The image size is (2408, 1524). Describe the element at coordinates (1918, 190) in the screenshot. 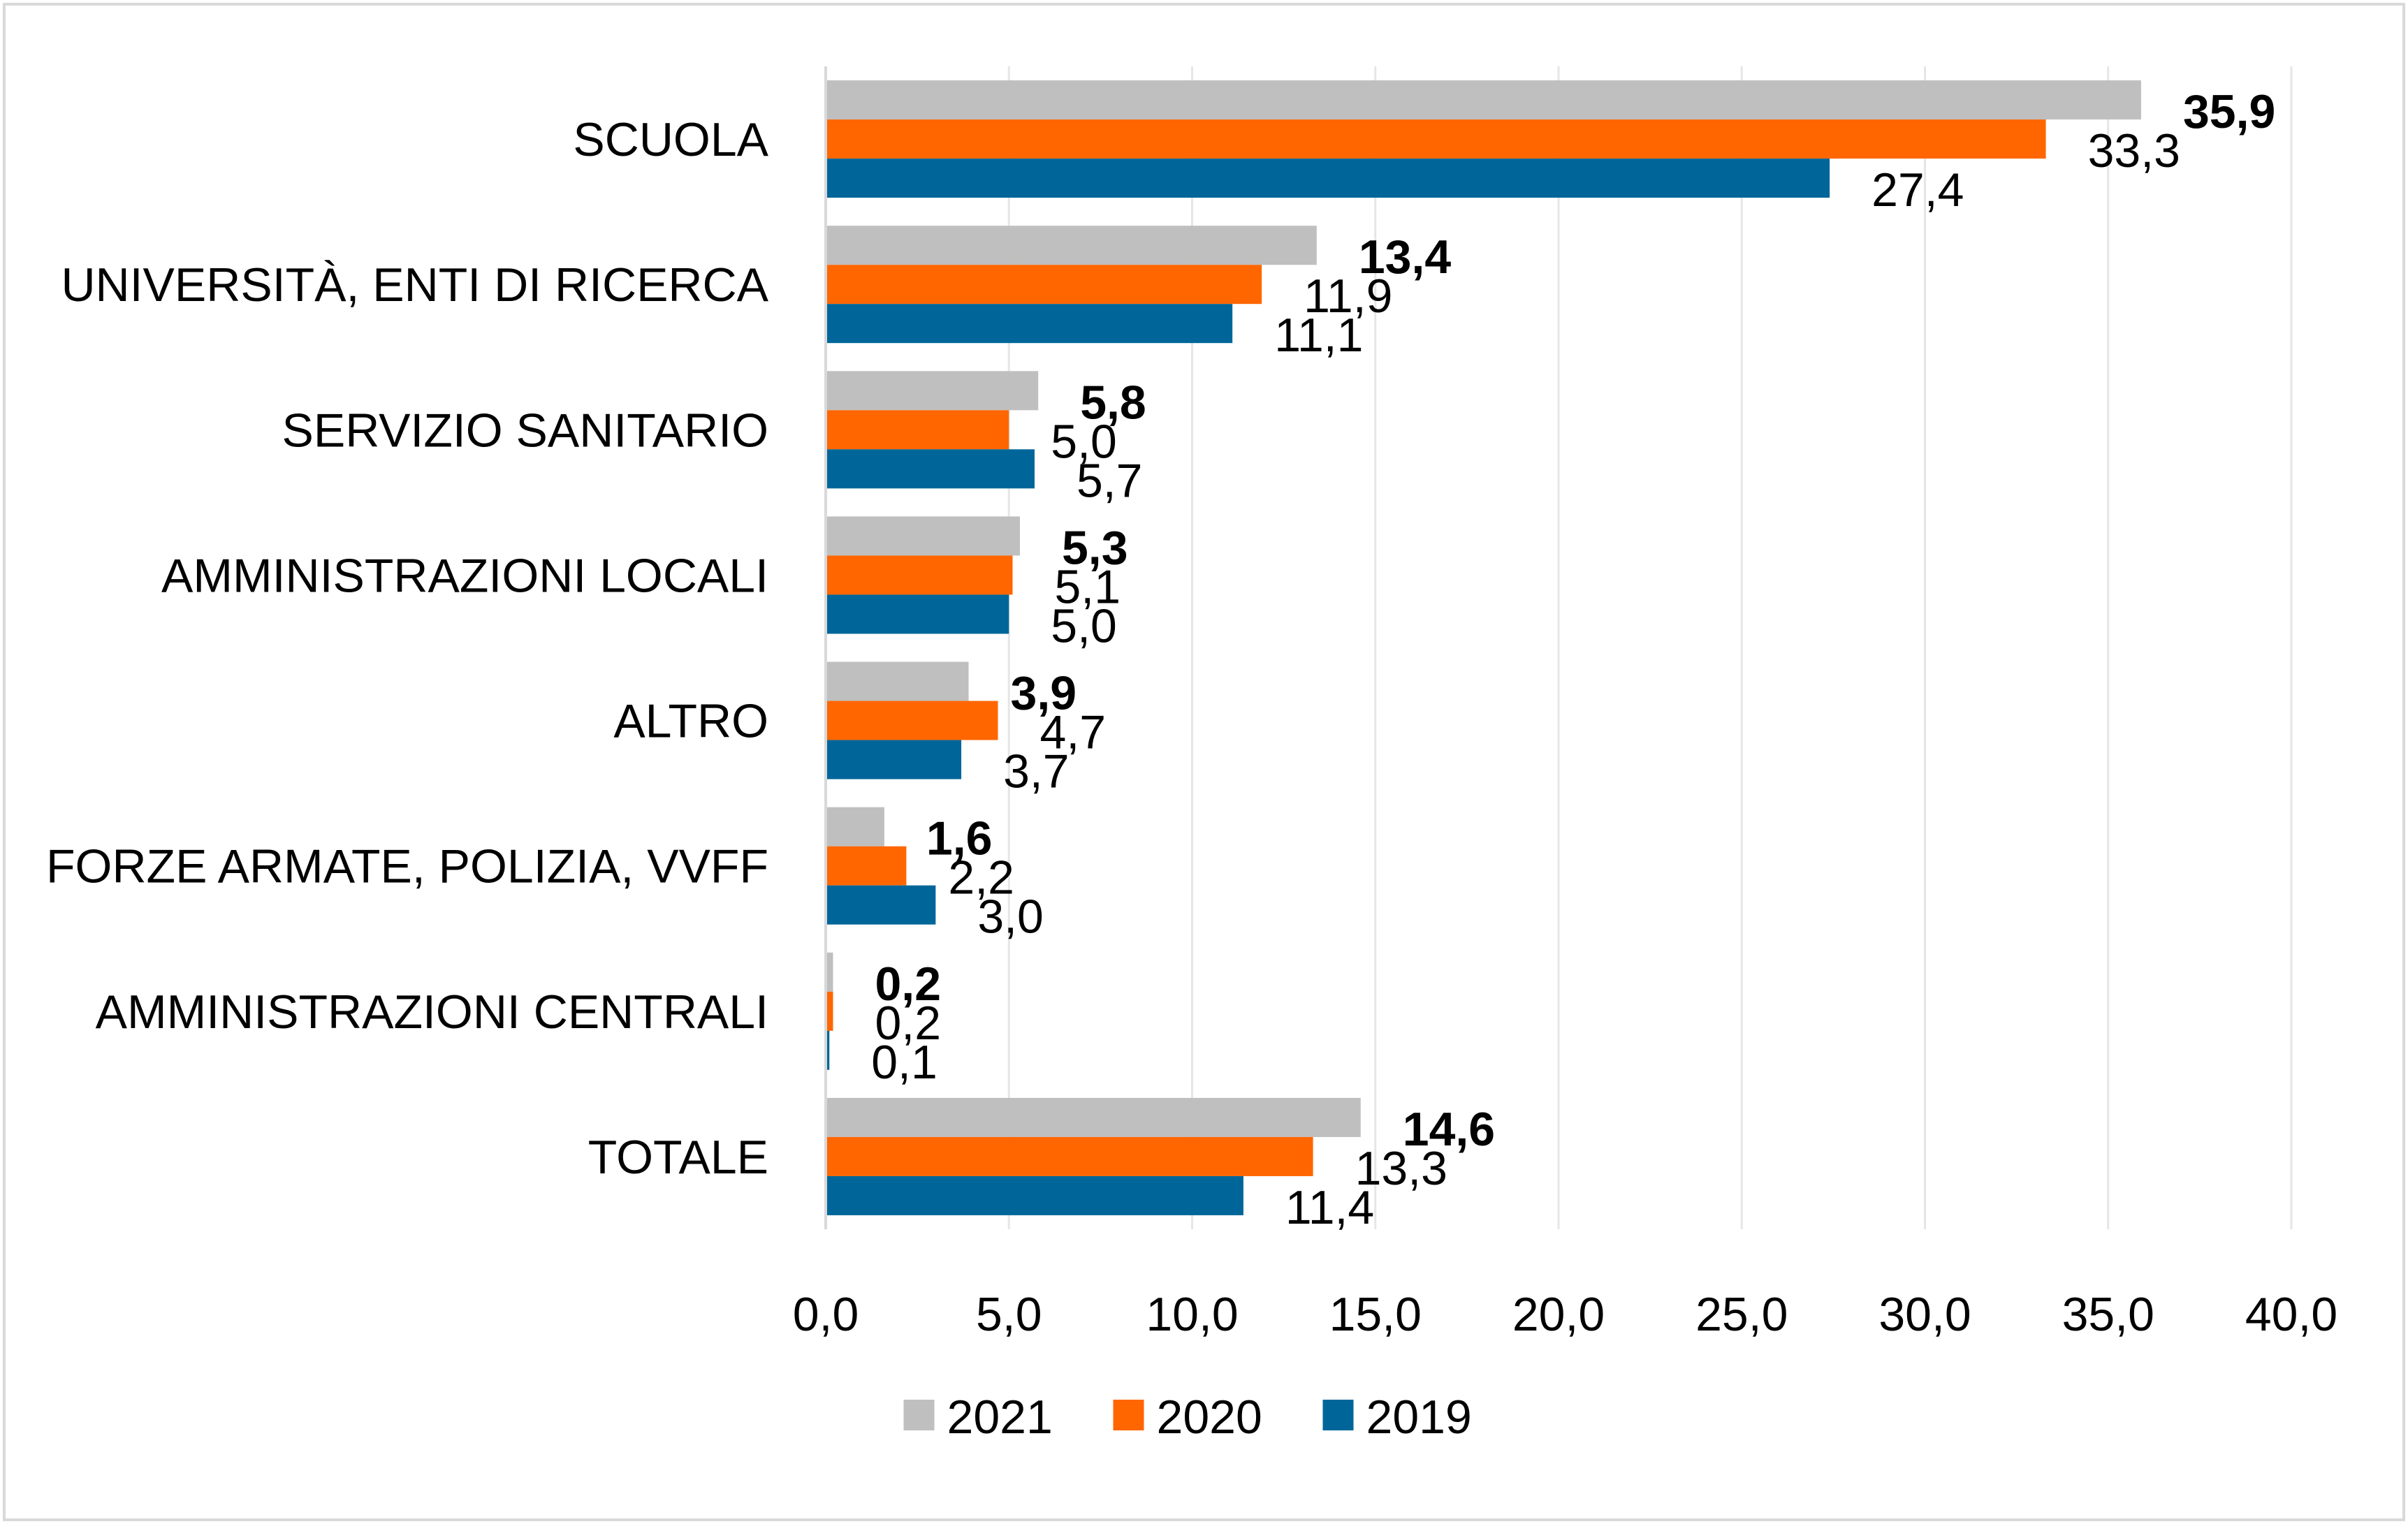

I see `data-label-2019: 27,4` at that location.